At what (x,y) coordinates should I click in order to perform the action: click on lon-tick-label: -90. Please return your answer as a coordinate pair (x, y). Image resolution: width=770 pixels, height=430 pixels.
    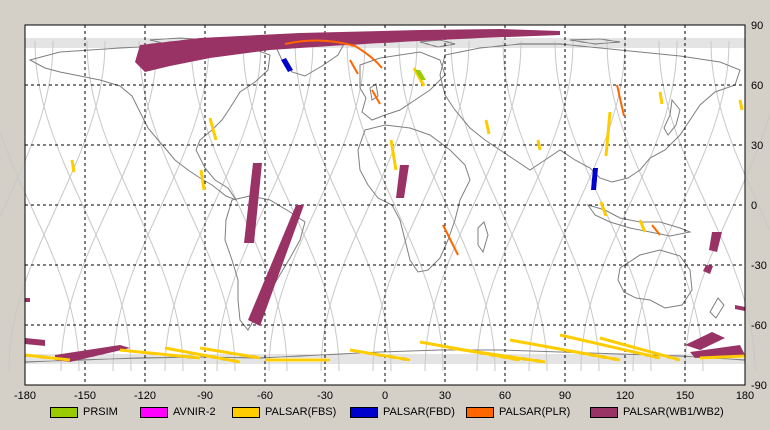
    Looking at the image, I should click on (205, 395).